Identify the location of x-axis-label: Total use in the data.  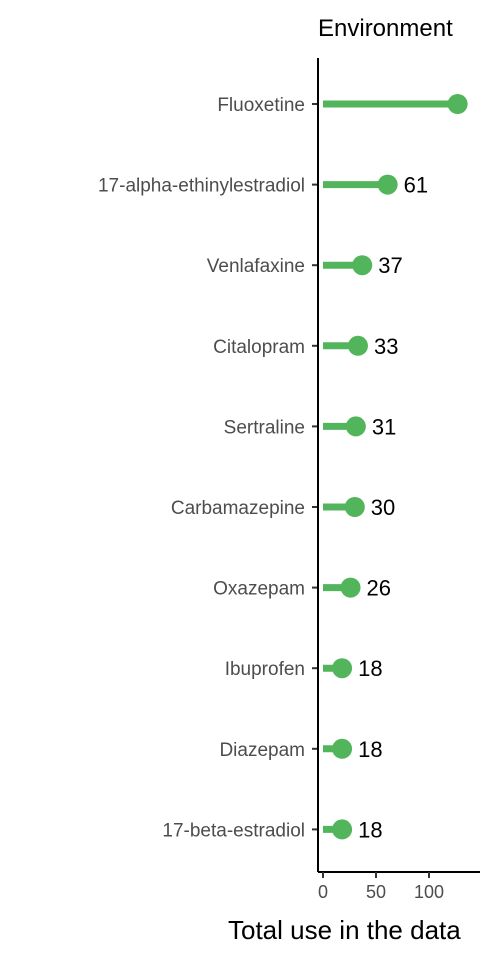
(344, 930).